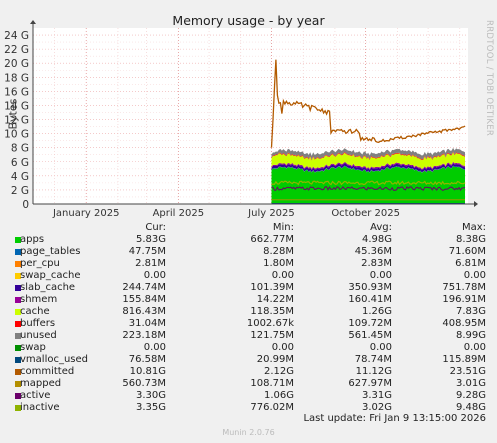 This screenshot has width=497, height=443. What do you see at coordinates (464, 299) in the screenshot?
I see `legend-max: 196.91M` at bounding box center [464, 299].